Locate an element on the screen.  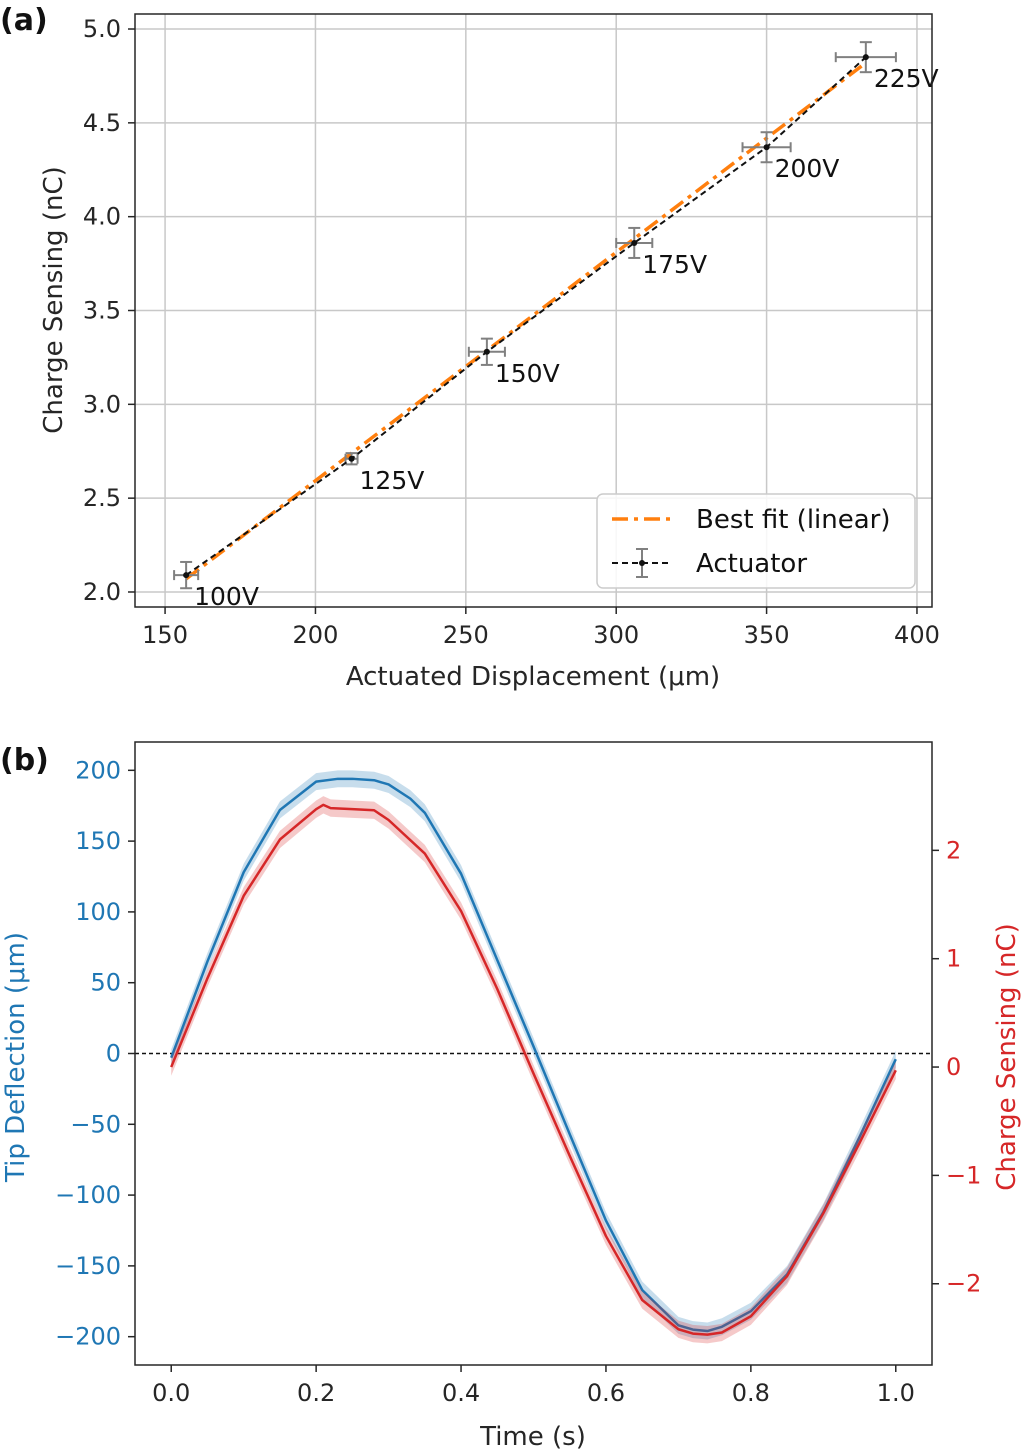
left-y-tick-label: 50 is located at coordinates (105, 983).